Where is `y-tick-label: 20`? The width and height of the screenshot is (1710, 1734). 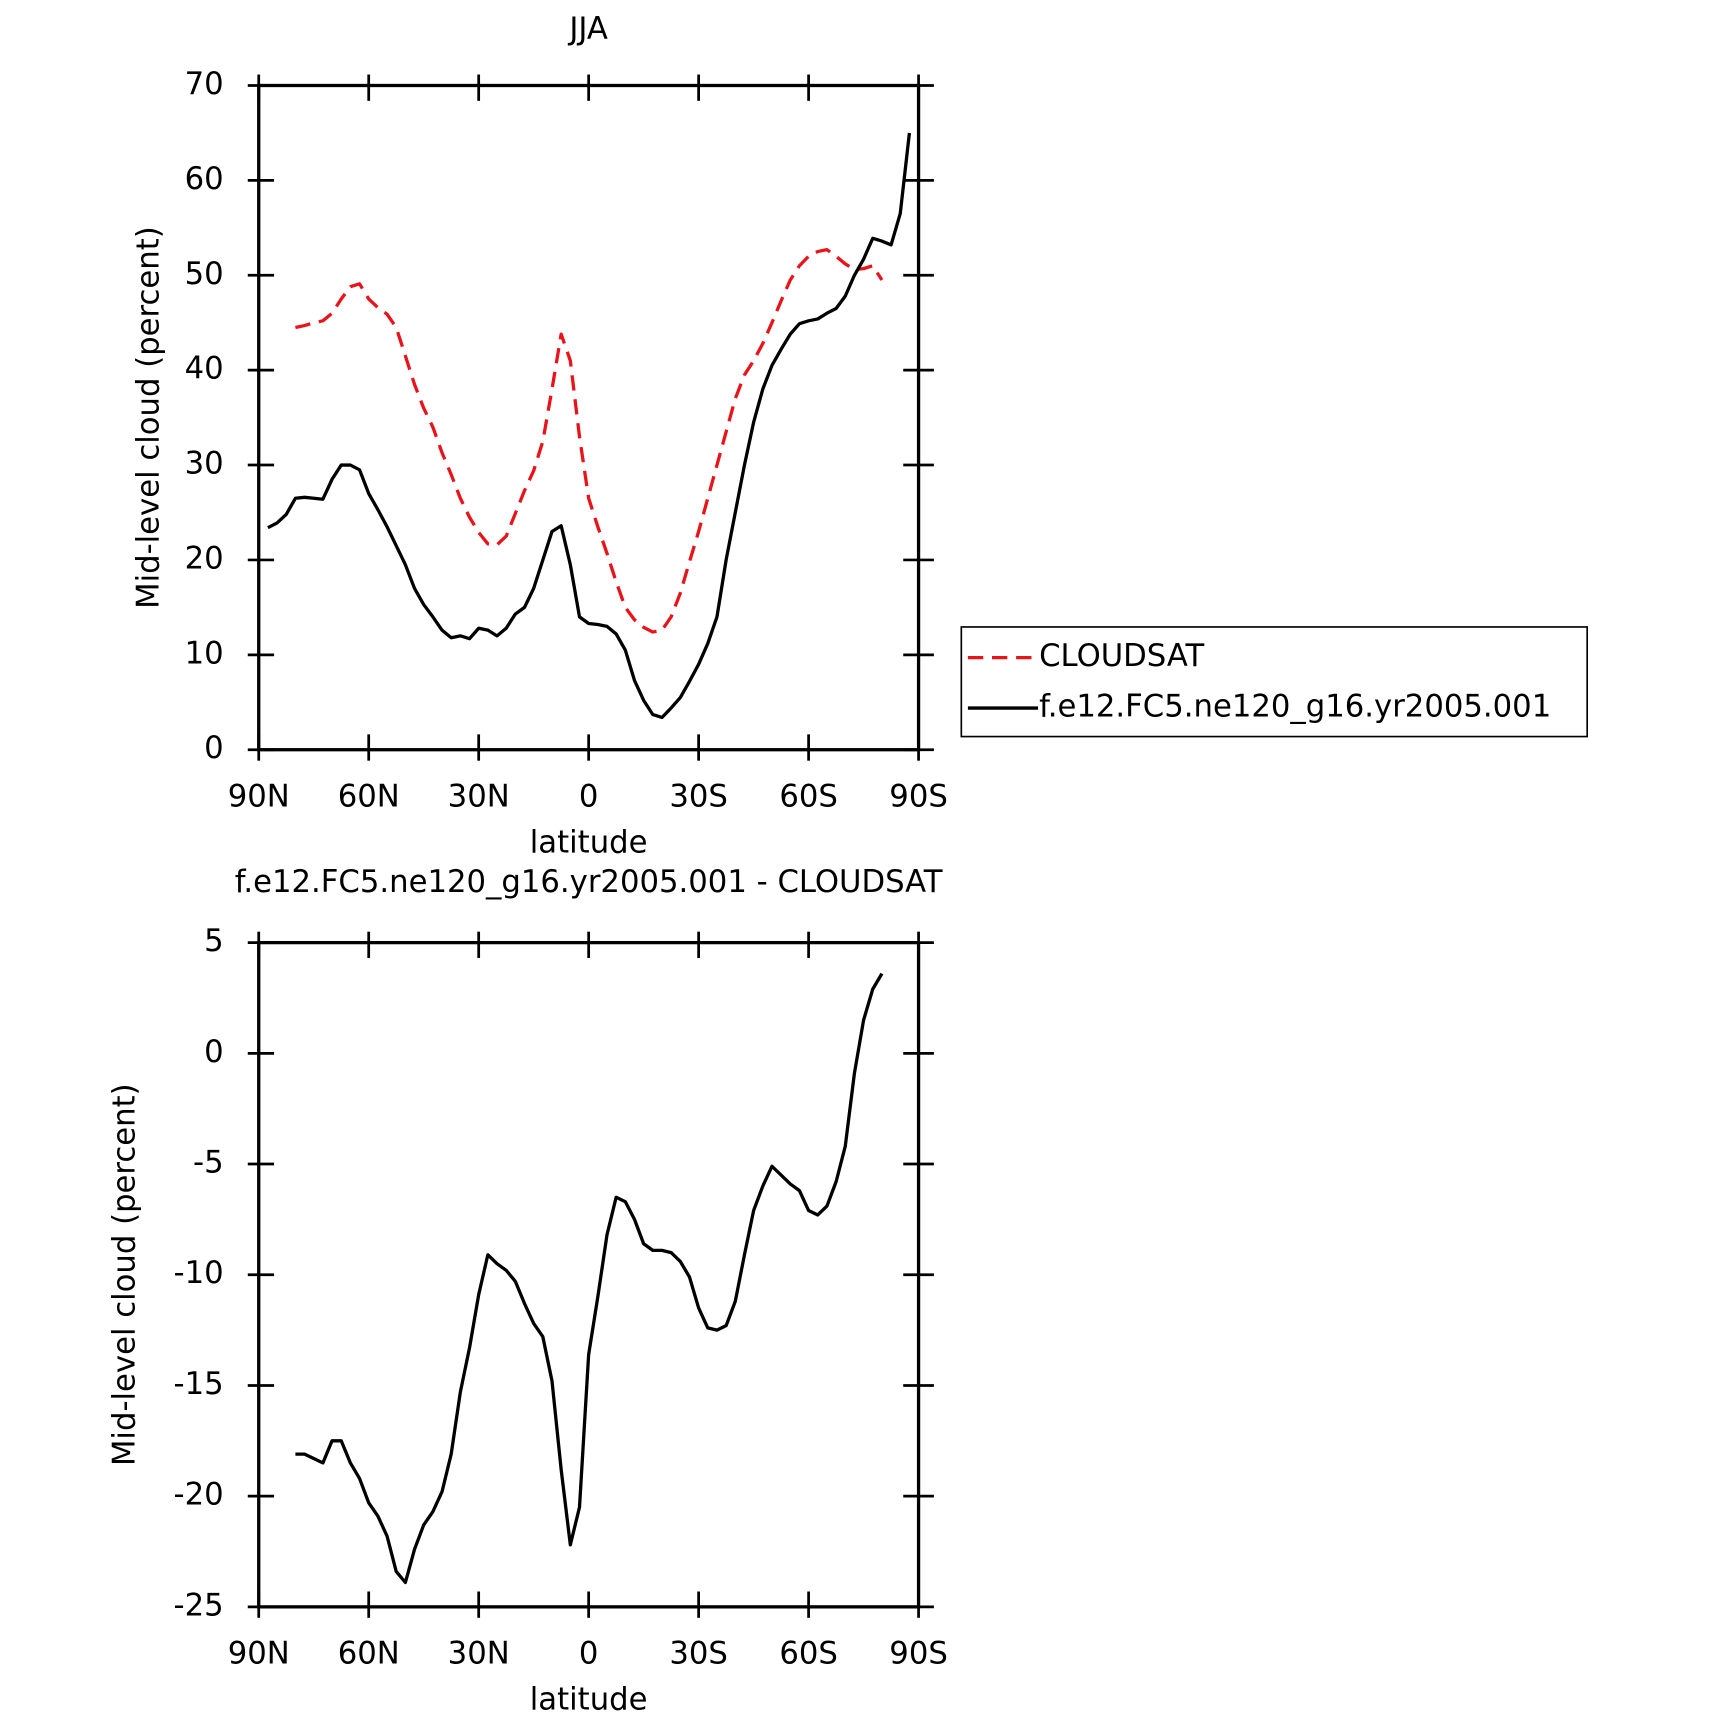
y-tick-label: 20 is located at coordinates (204, 558).